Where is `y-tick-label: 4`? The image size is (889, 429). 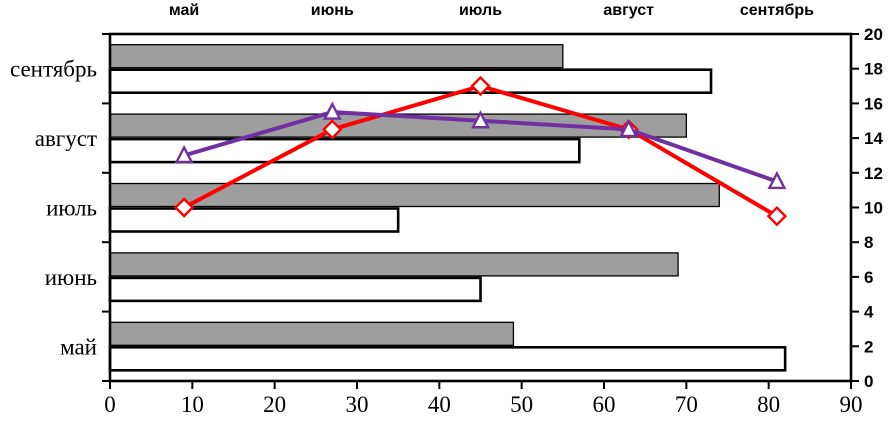
y-tick-label: 4 is located at coordinates (869, 312).